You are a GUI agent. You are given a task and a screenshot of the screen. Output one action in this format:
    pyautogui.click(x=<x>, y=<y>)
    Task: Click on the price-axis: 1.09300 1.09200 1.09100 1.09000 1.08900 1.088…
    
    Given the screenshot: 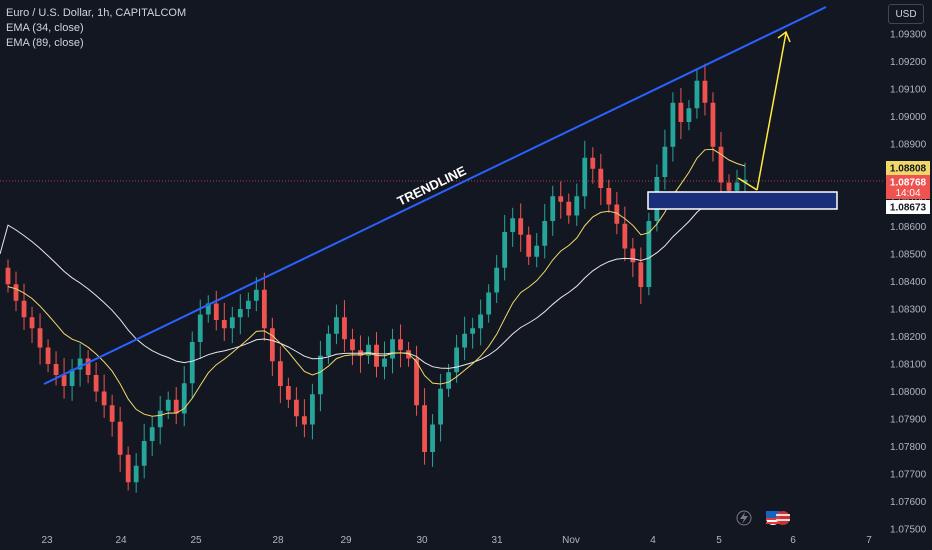 What is the action you would take?
    pyautogui.click(x=908, y=275)
    